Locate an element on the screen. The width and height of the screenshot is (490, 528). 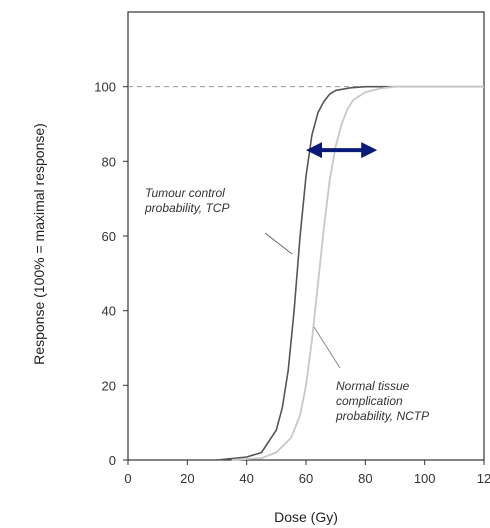
y-tick-label: 60 is located at coordinates (109, 236).